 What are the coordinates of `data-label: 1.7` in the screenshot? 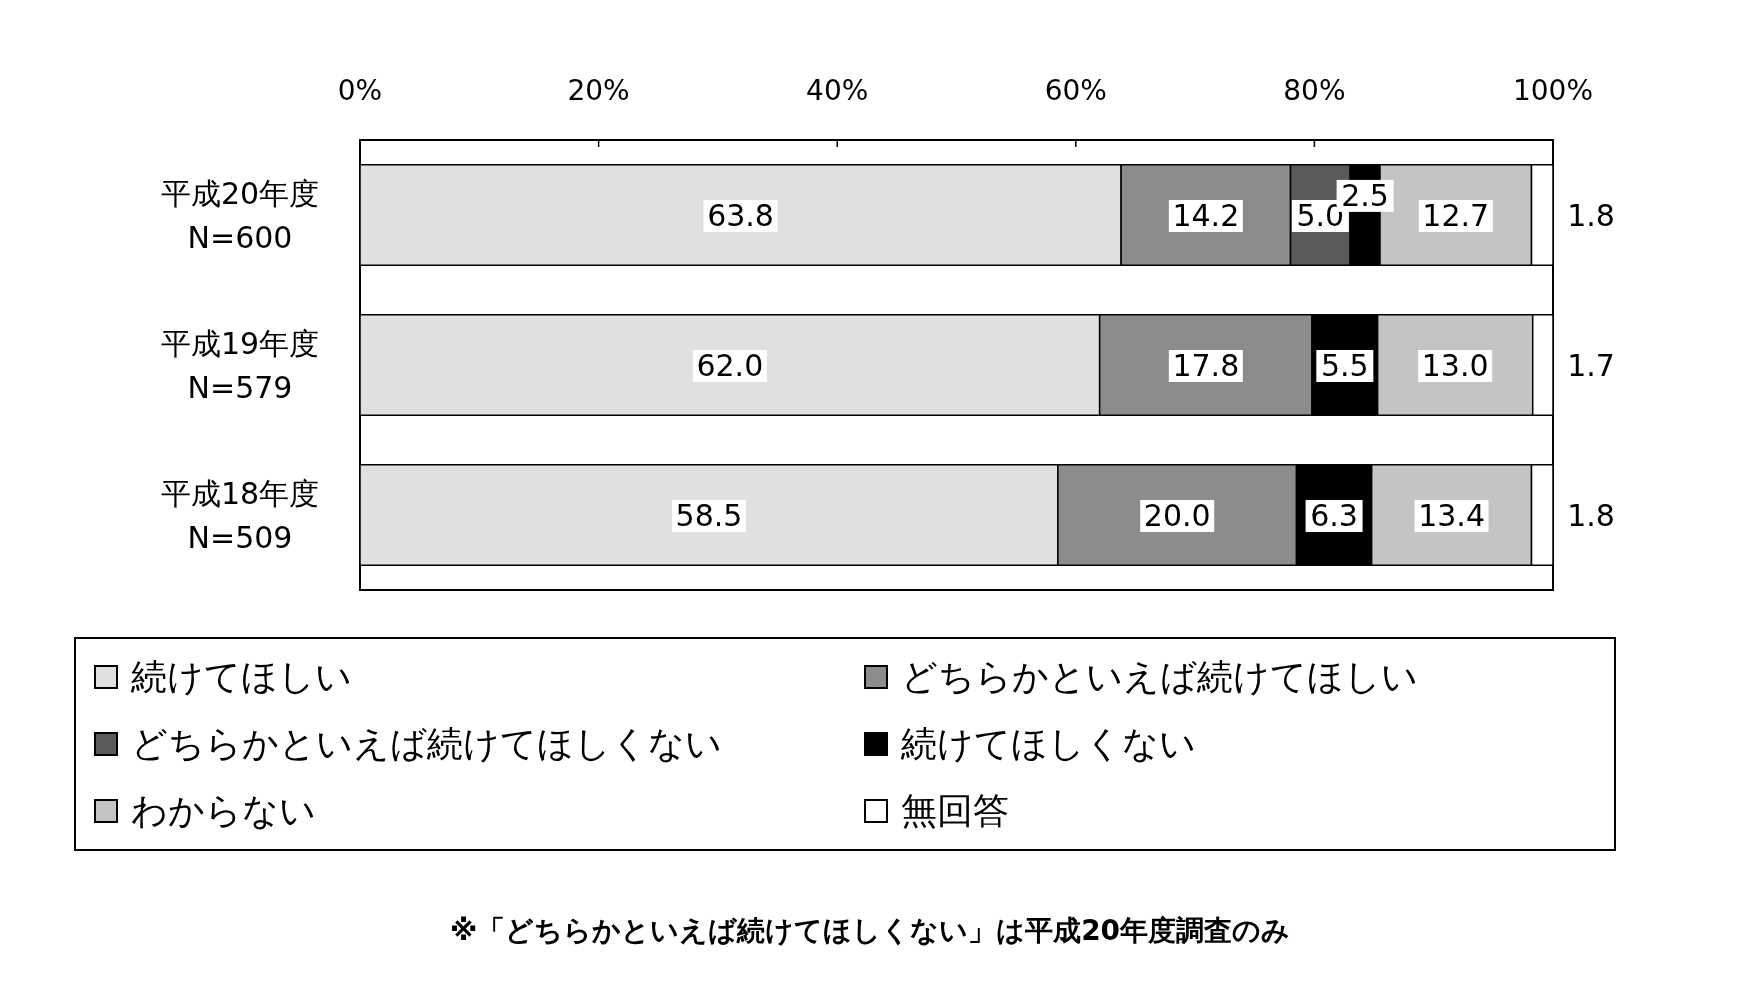 It's located at (1591, 365).